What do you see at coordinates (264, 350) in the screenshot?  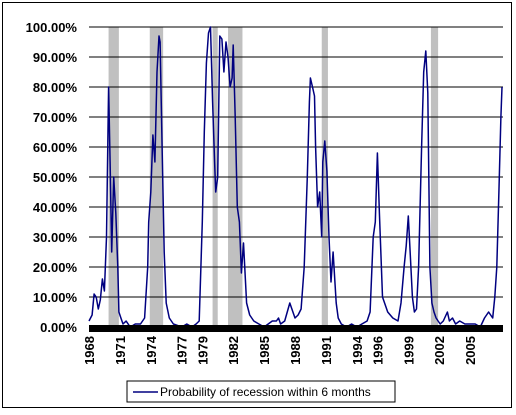 I see `x-tick-label: 1985` at bounding box center [264, 350].